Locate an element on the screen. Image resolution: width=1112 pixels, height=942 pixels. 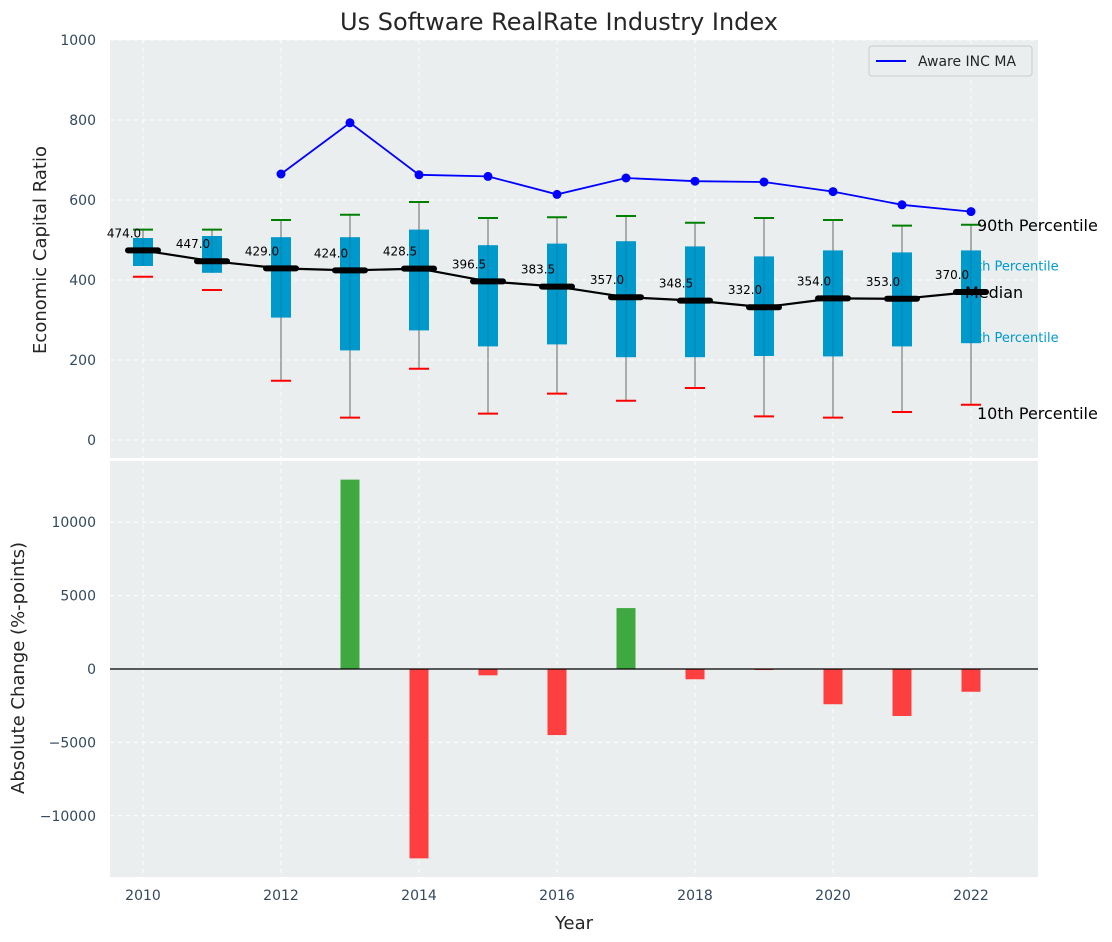
legend-box is located at coordinates (950, 61).